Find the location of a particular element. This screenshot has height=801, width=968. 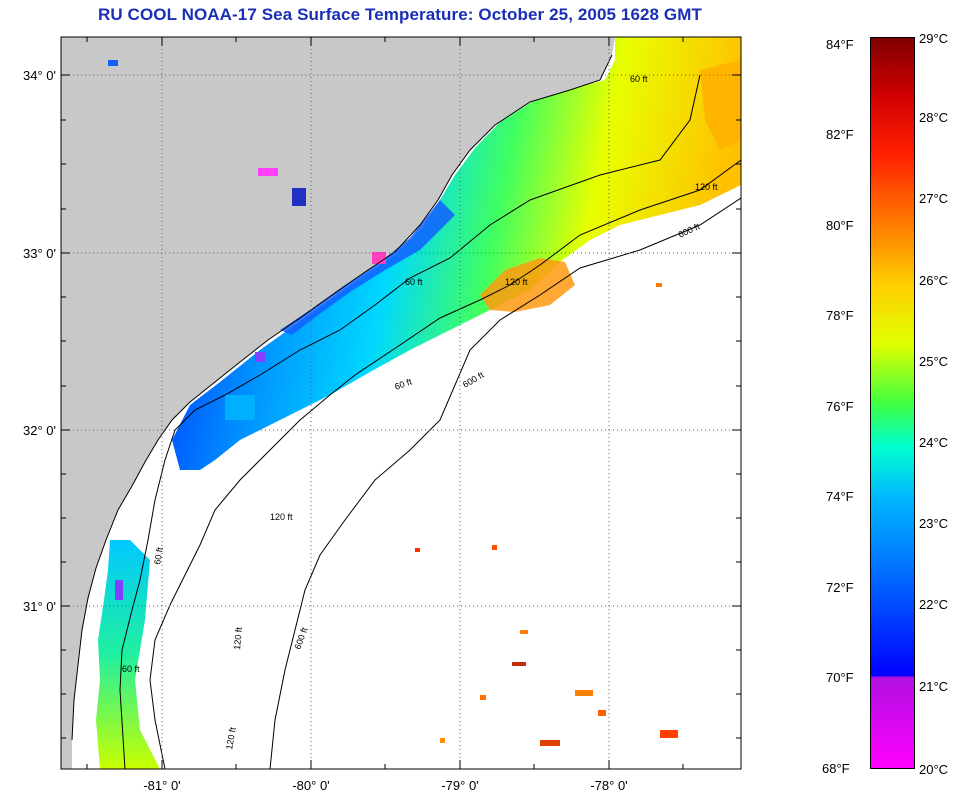

fahrenheit-label: 76°F is located at coordinates (840, 406).